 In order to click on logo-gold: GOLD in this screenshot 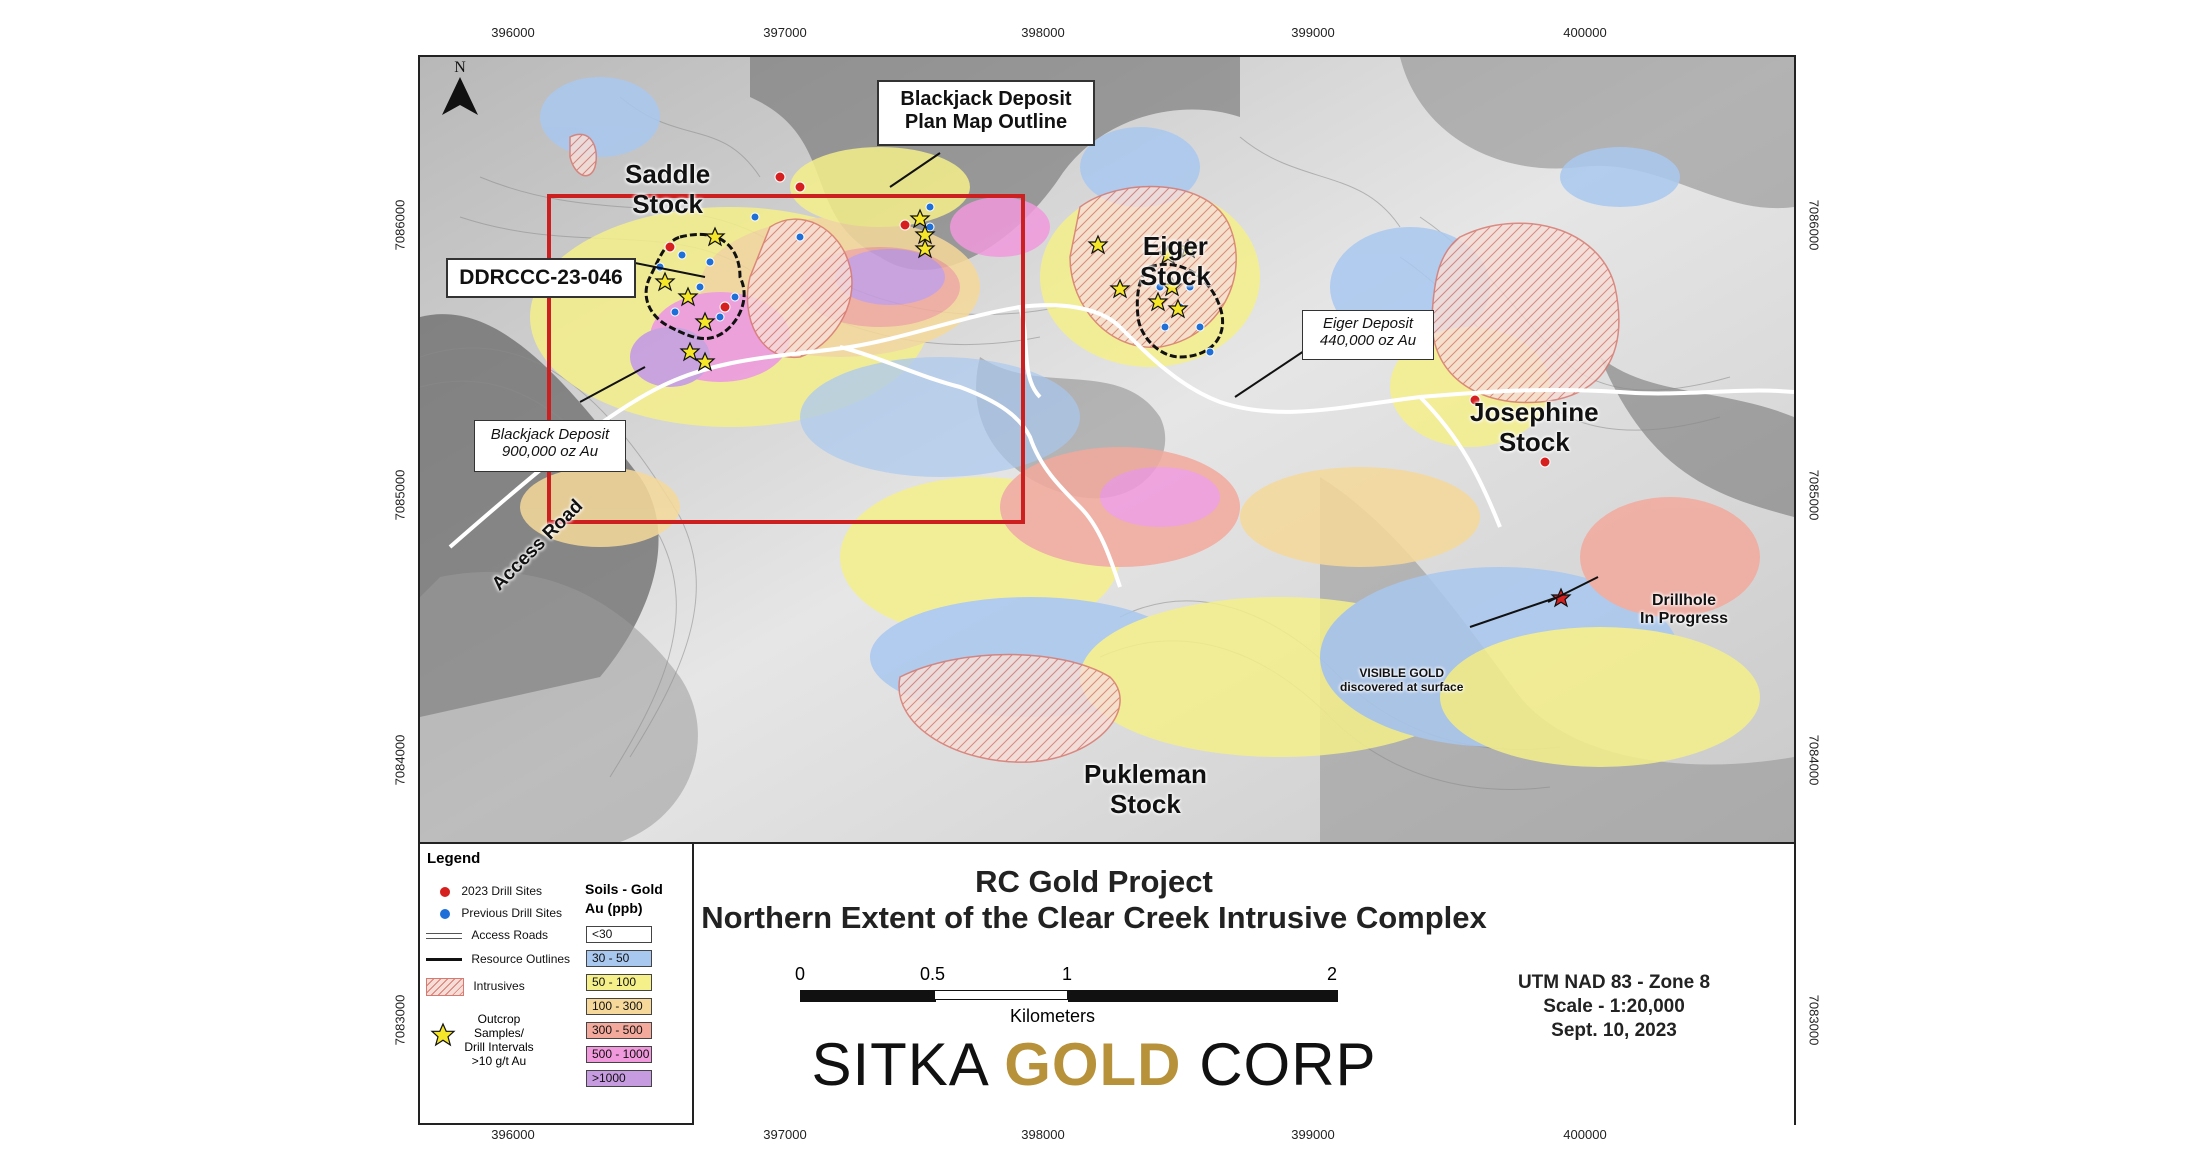, I will do `click(1093, 1064)`.